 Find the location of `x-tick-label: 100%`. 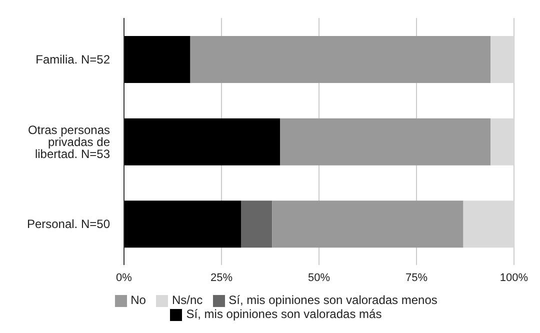

x-tick-label: 100% is located at coordinates (514, 278).